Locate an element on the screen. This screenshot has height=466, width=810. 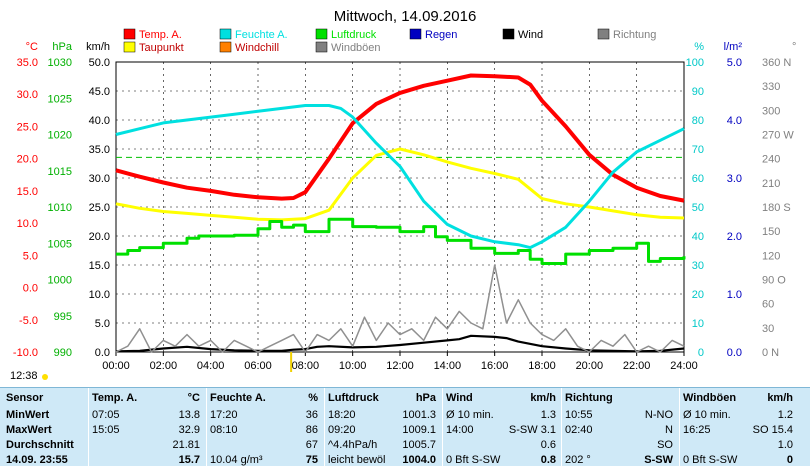
table-cell-detail: 07:05 is located at coordinates (106, 415).